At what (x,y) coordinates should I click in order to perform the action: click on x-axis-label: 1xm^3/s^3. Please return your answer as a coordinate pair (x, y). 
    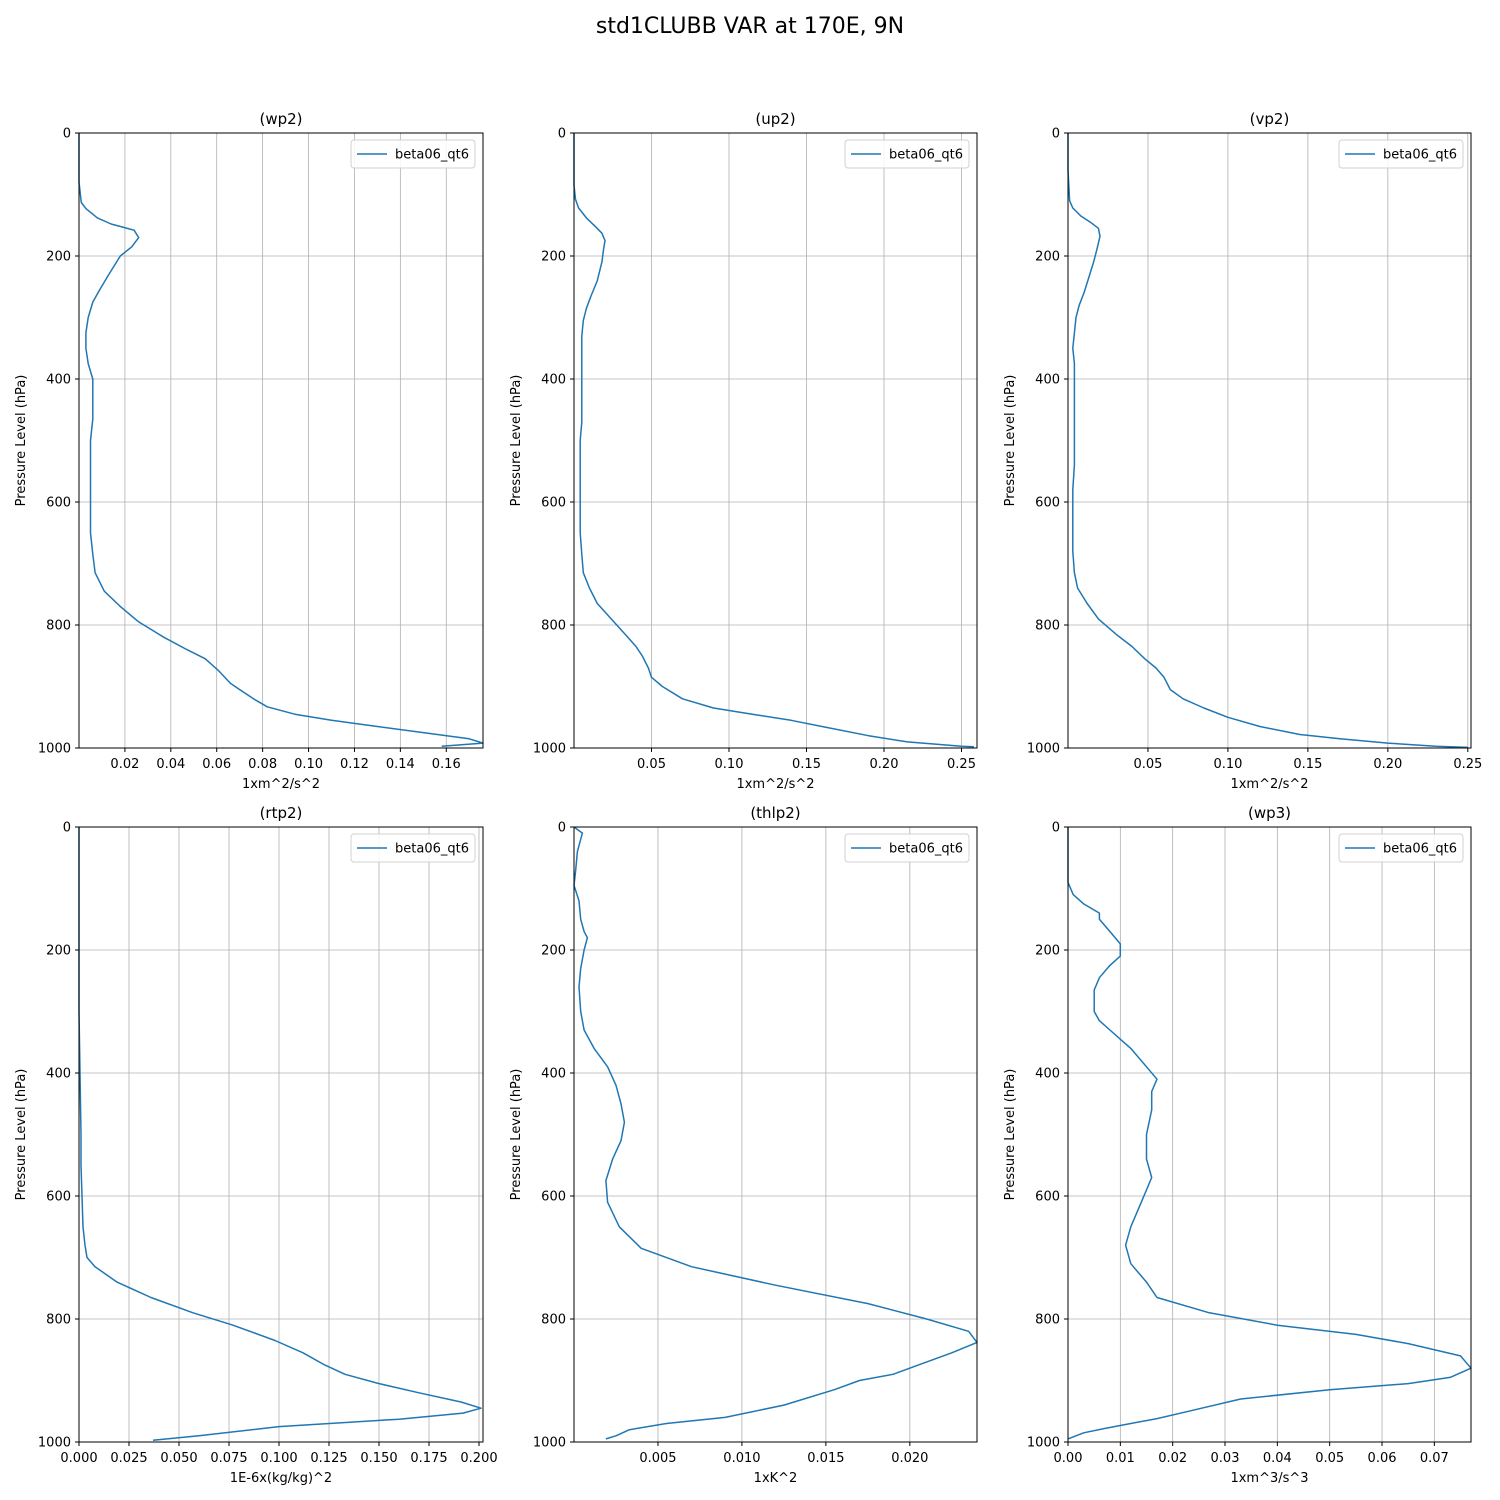
    Looking at the image, I should click on (1269, 1478).